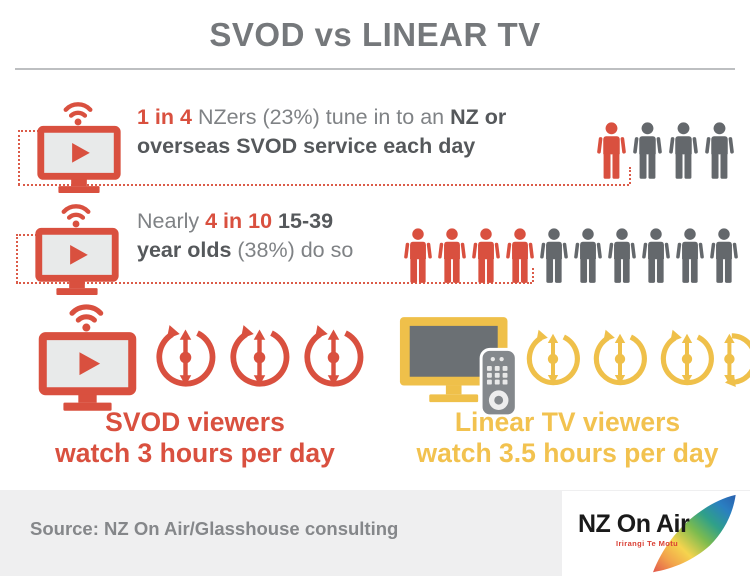  I want to click on linear-viewers-line2: watch 3.5 hours per day, so click(567, 453).